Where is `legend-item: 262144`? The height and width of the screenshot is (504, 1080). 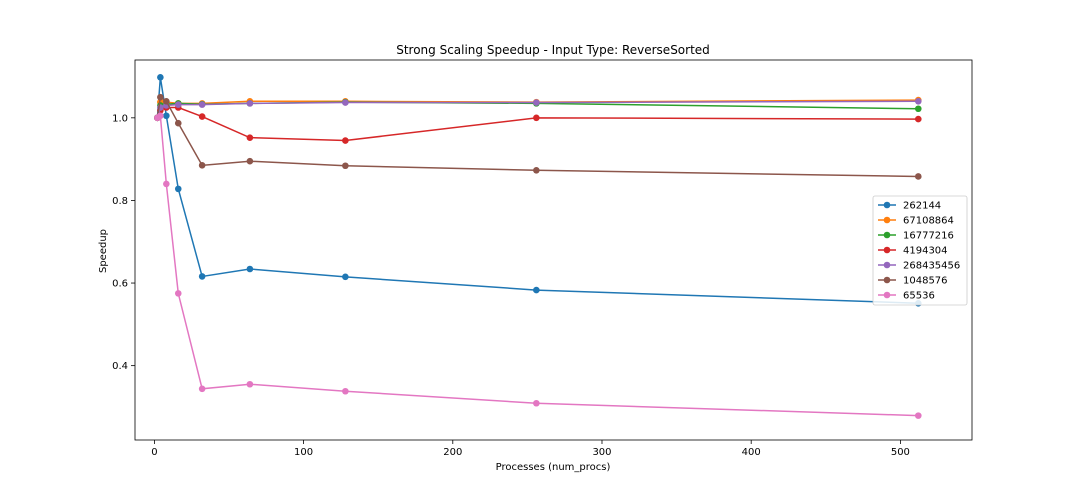
legend-item: 262144 is located at coordinates (909, 206).